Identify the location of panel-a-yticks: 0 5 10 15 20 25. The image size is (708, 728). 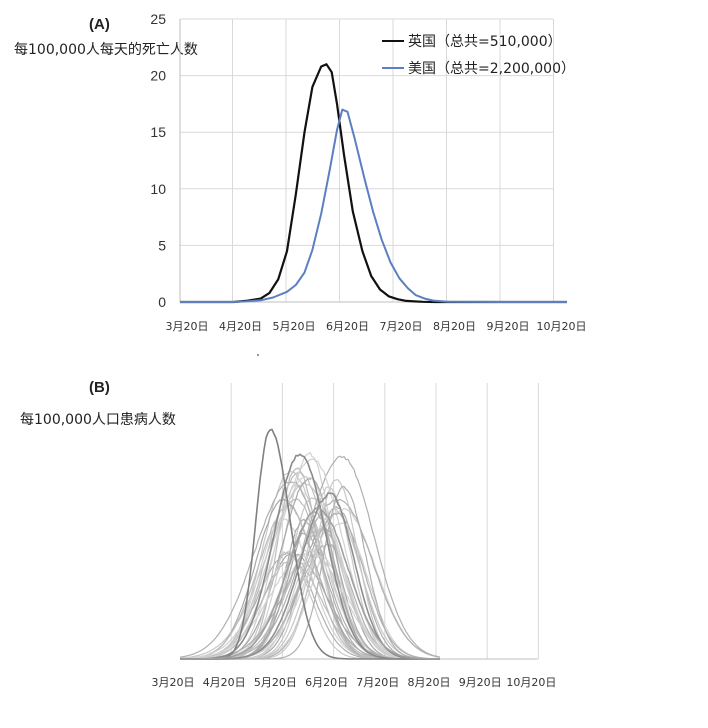
(158, 160).